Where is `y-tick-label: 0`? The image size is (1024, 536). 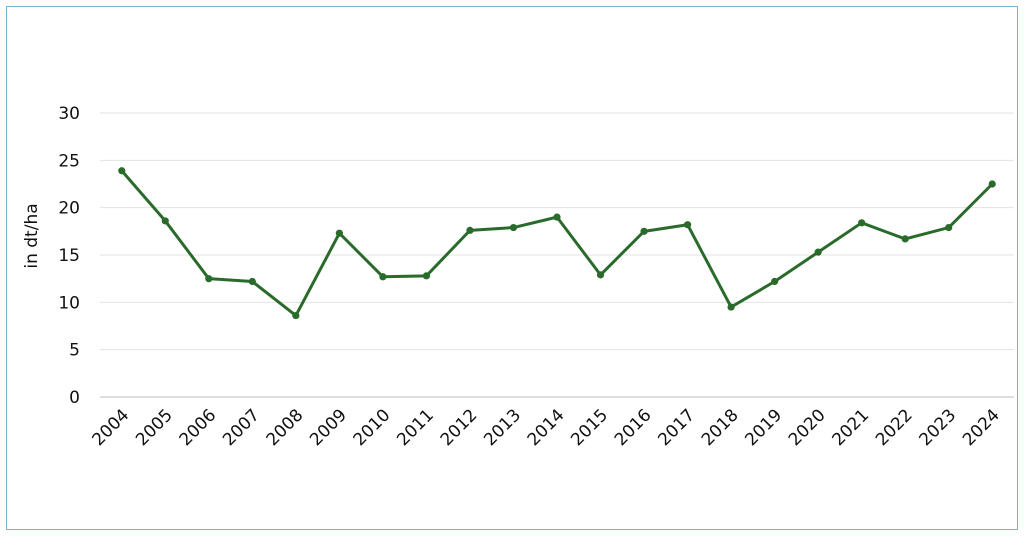 y-tick-label: 0 is located at coordinates (74, 398).